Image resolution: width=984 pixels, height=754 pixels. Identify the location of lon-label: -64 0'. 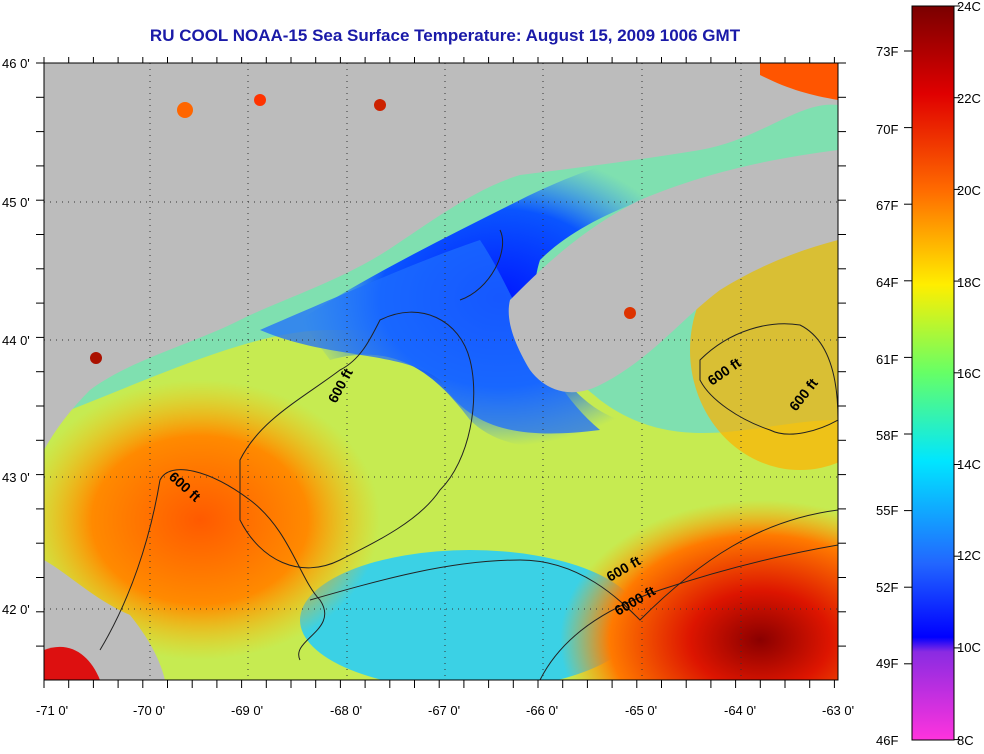
(740, 710).